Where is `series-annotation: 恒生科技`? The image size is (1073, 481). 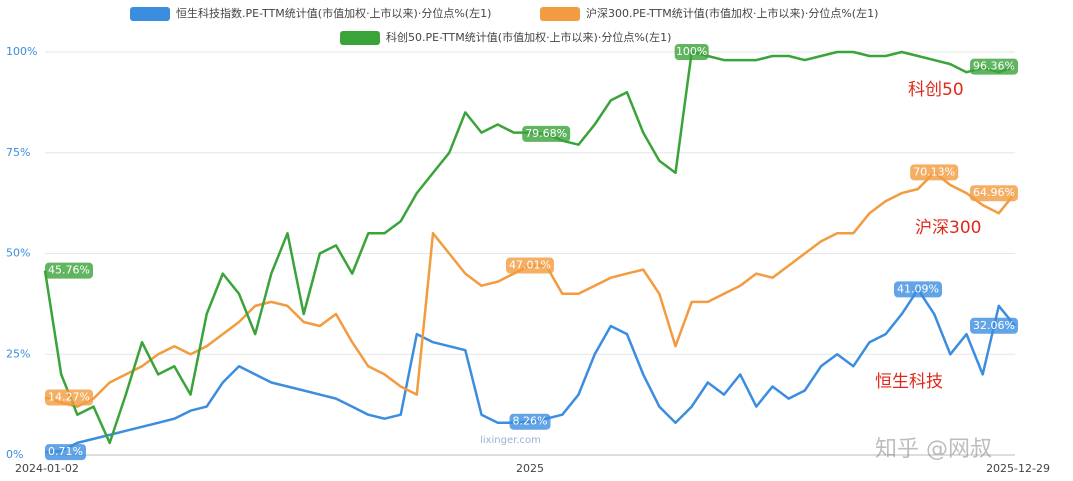
series-annotation: 恒生科技 is located at coordinates (909, 382).